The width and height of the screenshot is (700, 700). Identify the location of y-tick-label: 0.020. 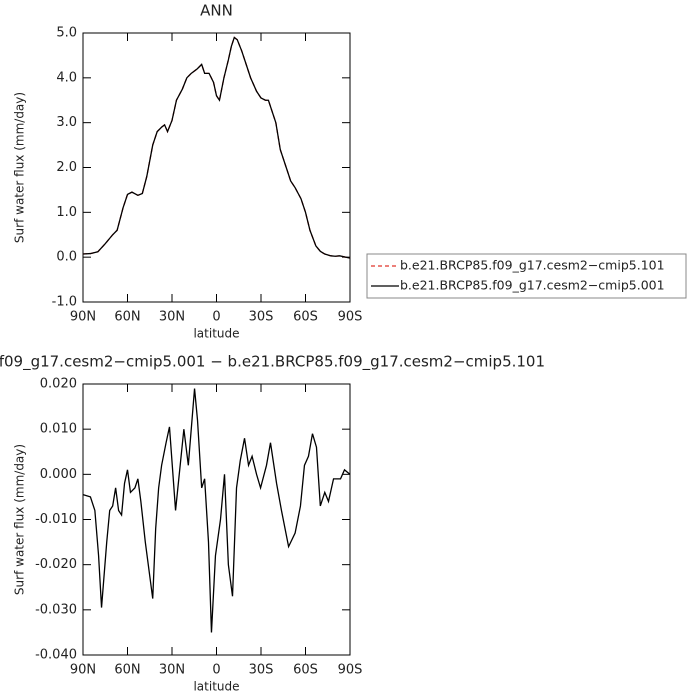
(58, 384).